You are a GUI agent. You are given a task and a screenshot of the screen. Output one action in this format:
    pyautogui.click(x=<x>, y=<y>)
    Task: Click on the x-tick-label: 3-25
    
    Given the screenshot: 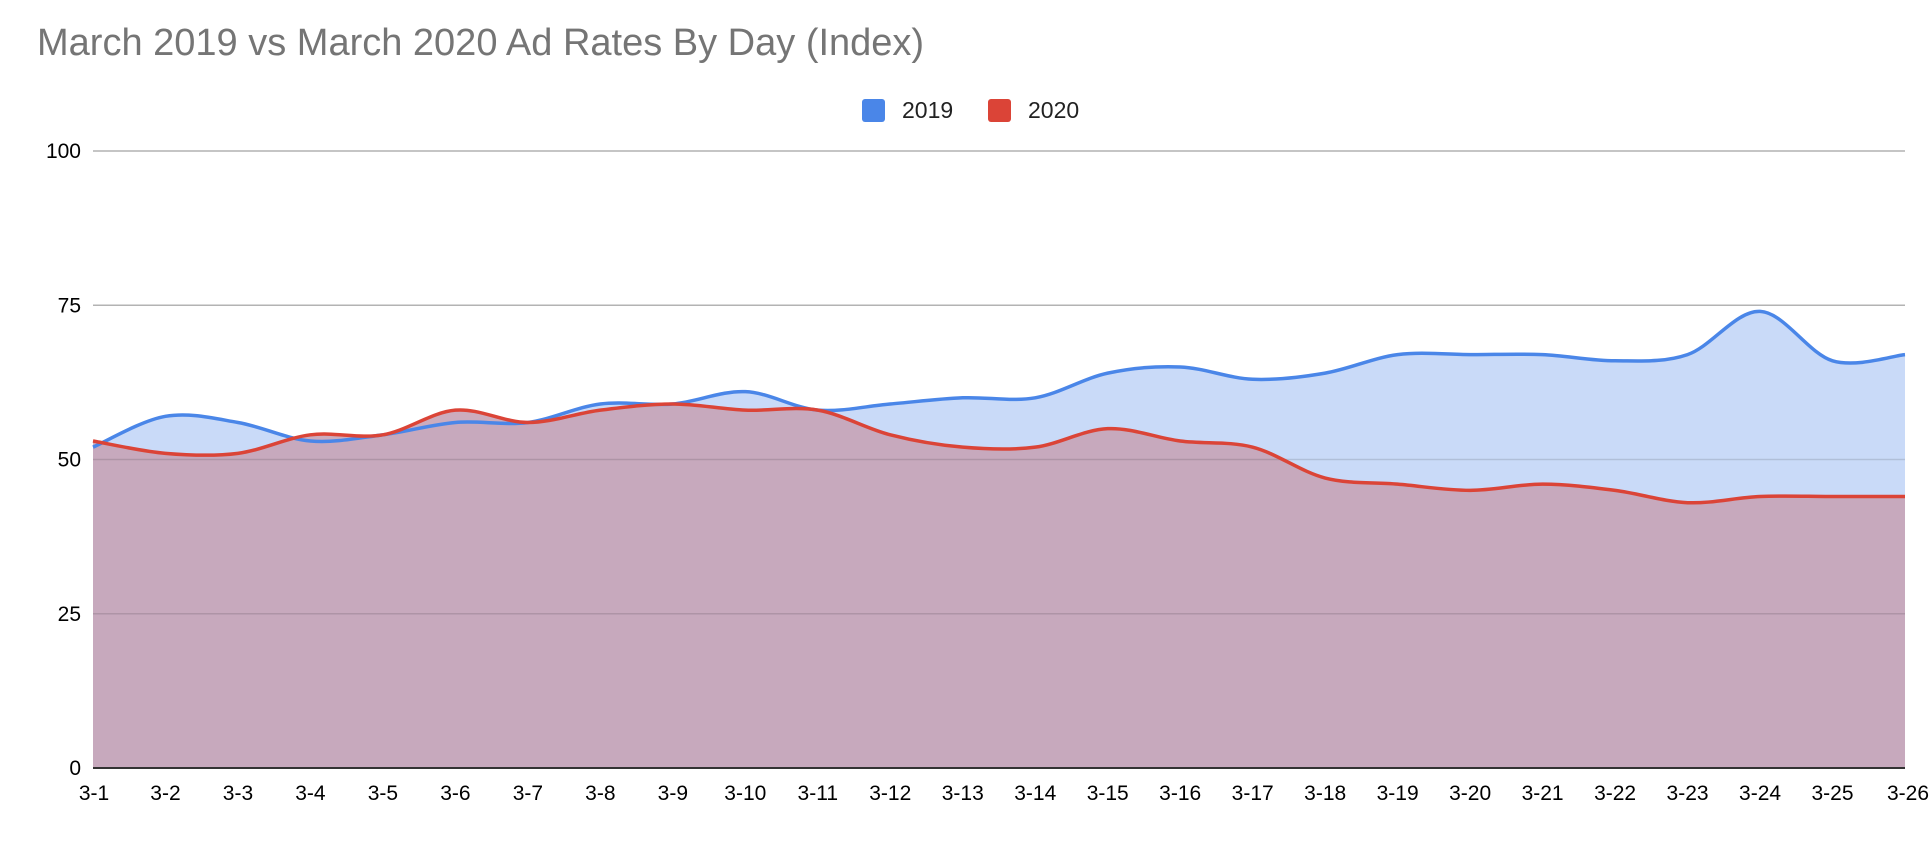 What is the action you would take?
    pyautogui.click(x=1833, y=793)
    